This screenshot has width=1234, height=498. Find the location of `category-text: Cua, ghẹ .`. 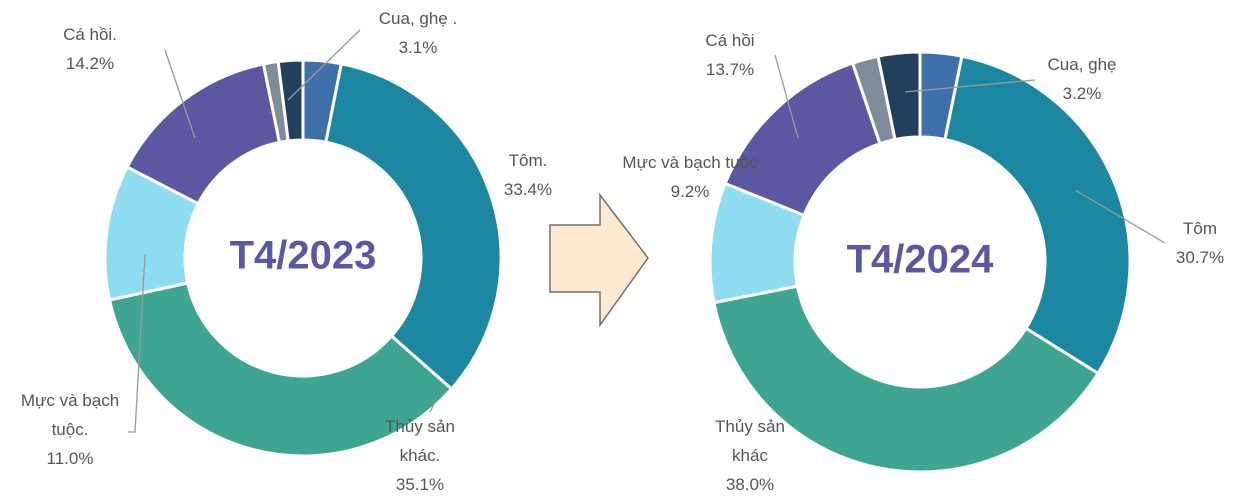

category-text: Cua, ghẹ . is located at coordinates (418, 18).